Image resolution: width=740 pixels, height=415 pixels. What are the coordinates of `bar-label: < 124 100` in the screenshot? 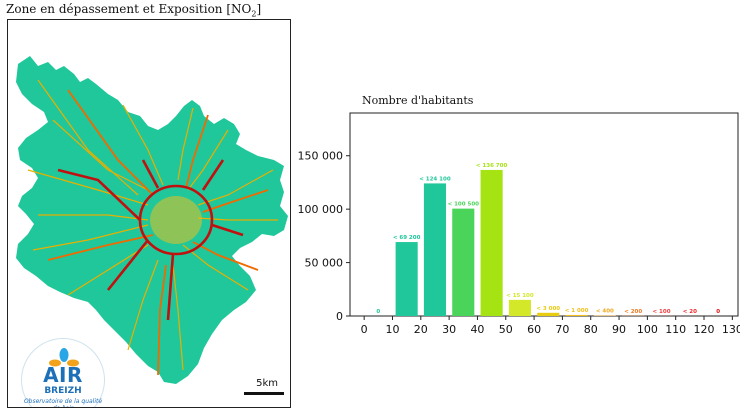 It's located at (435, 179).